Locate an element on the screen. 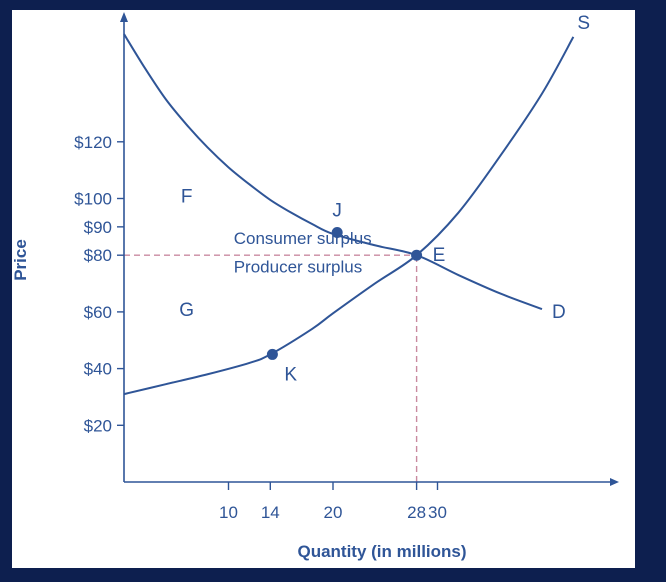  point-k is located at coordinates (272, 354).